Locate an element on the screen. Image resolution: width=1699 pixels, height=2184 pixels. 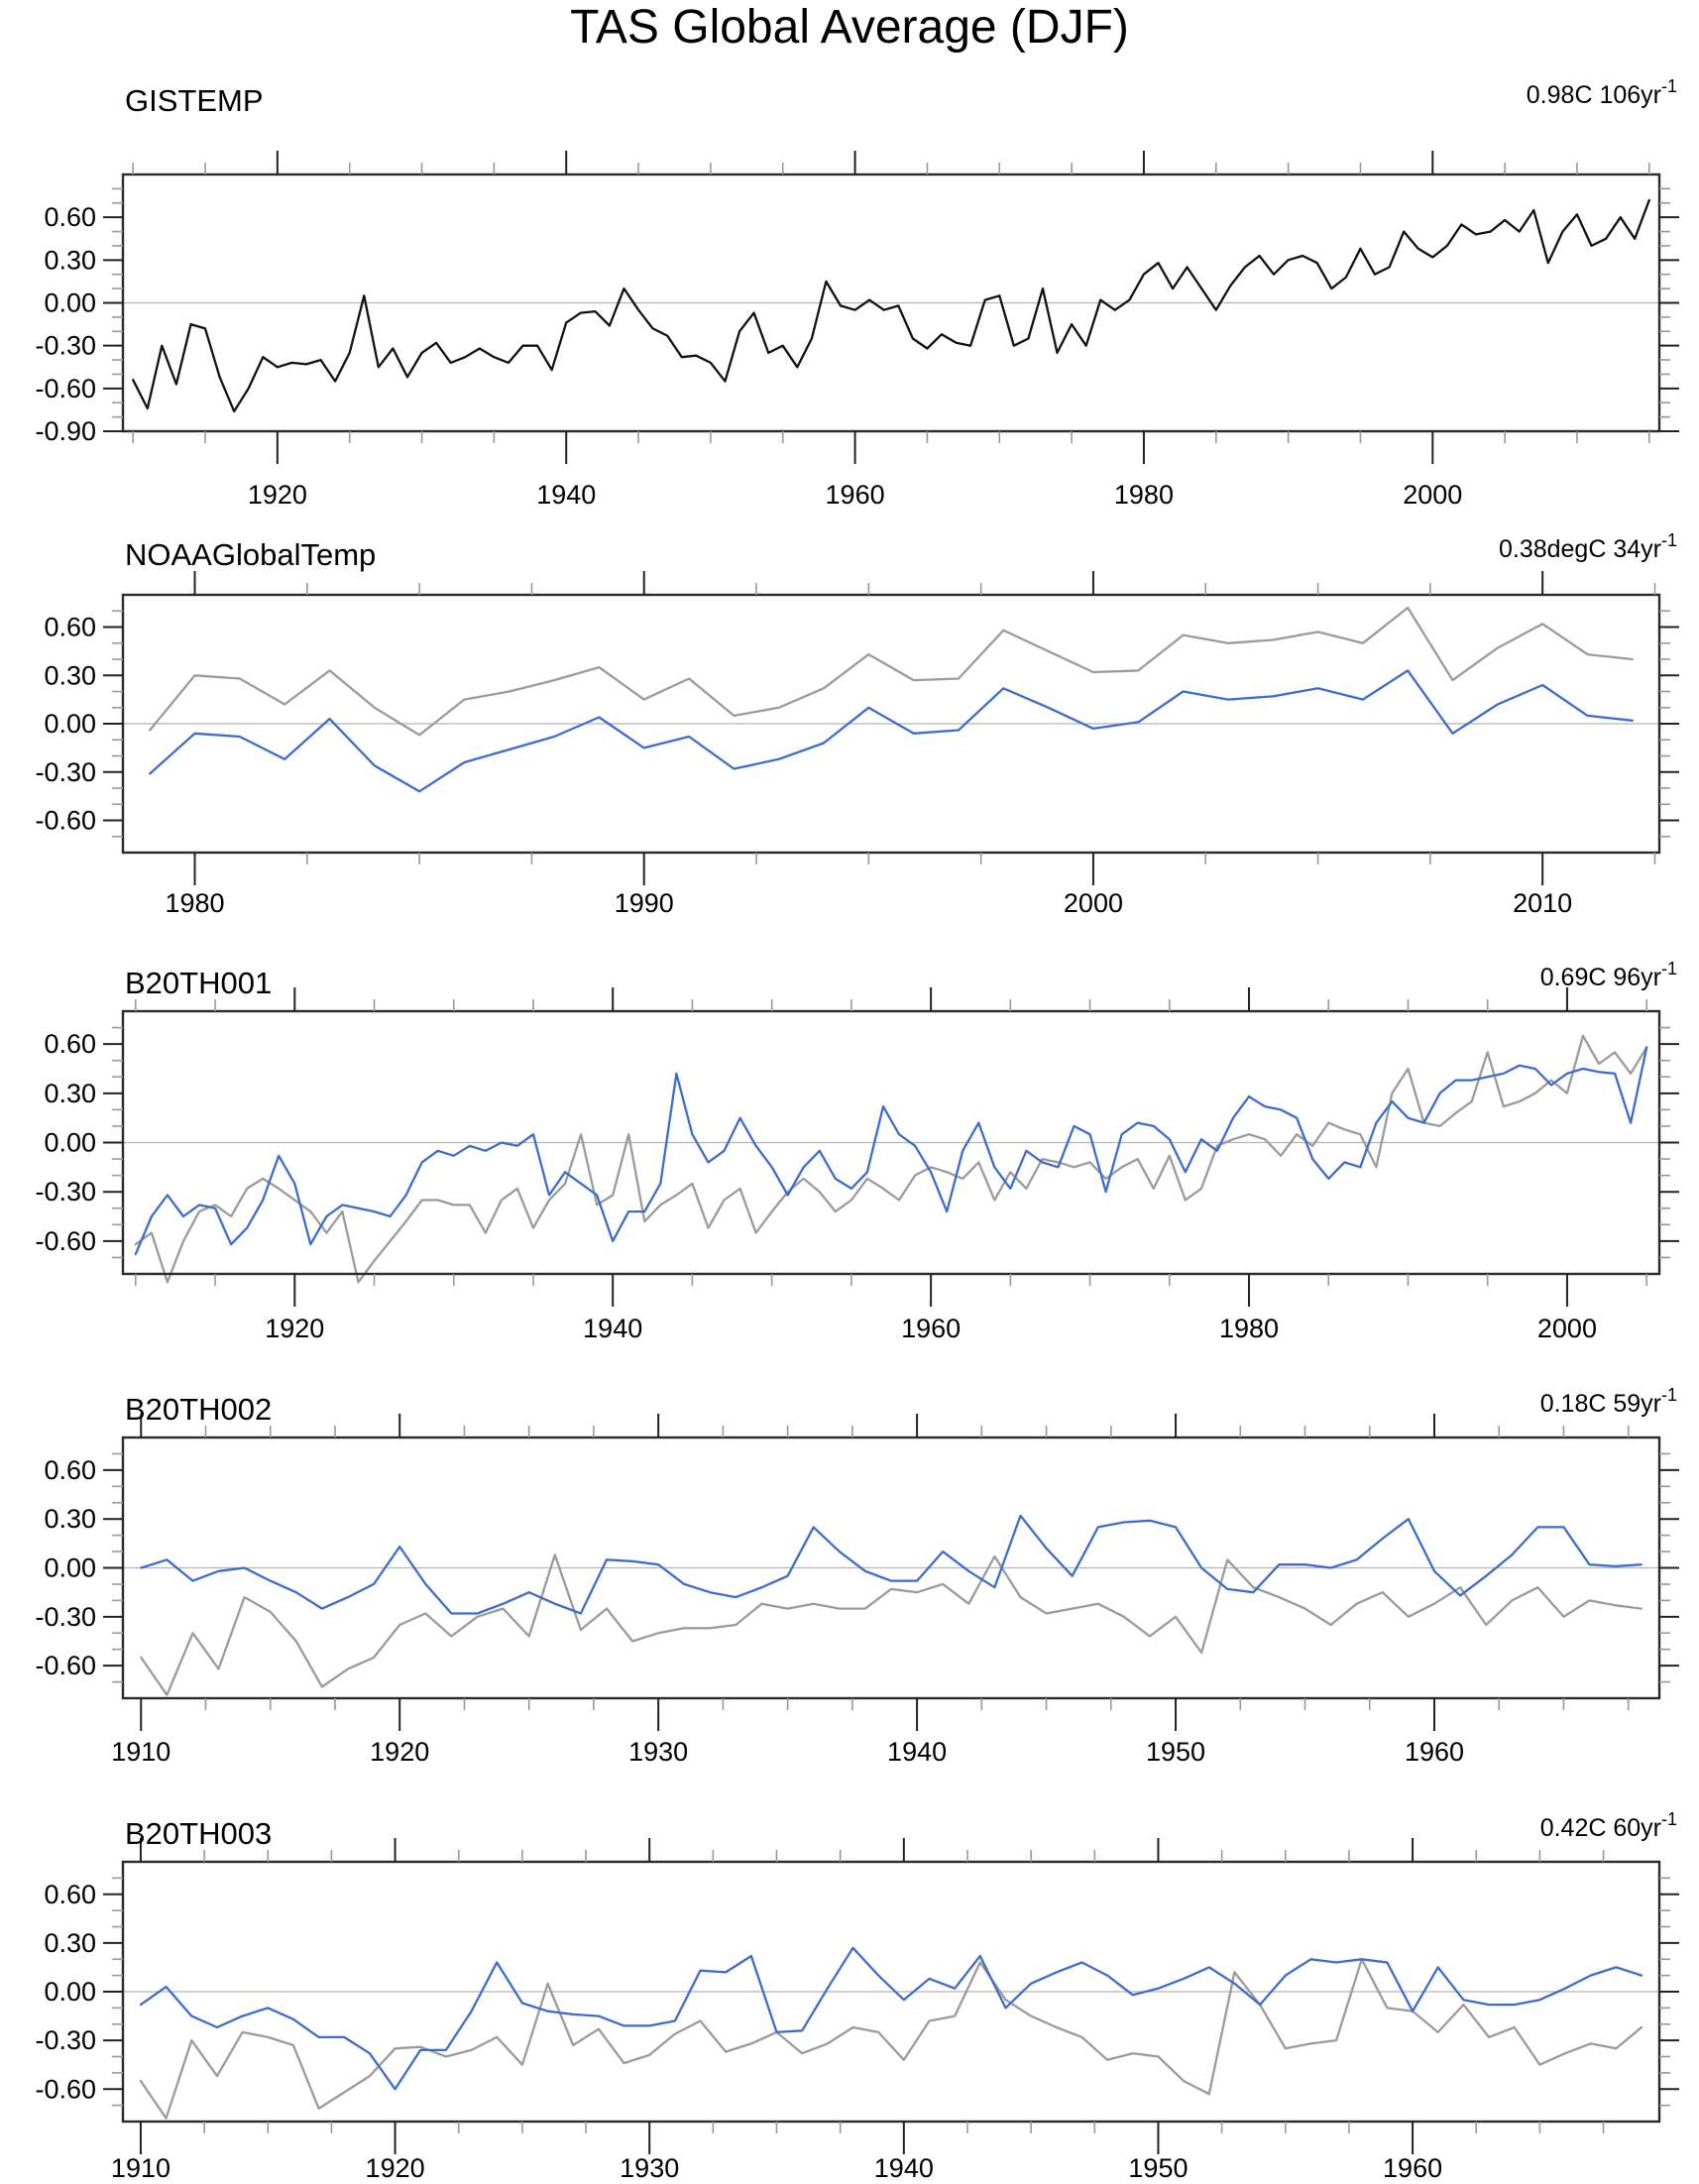
svg-text: 0.98C 106yr-1 is located at coordinates (1602, 92).